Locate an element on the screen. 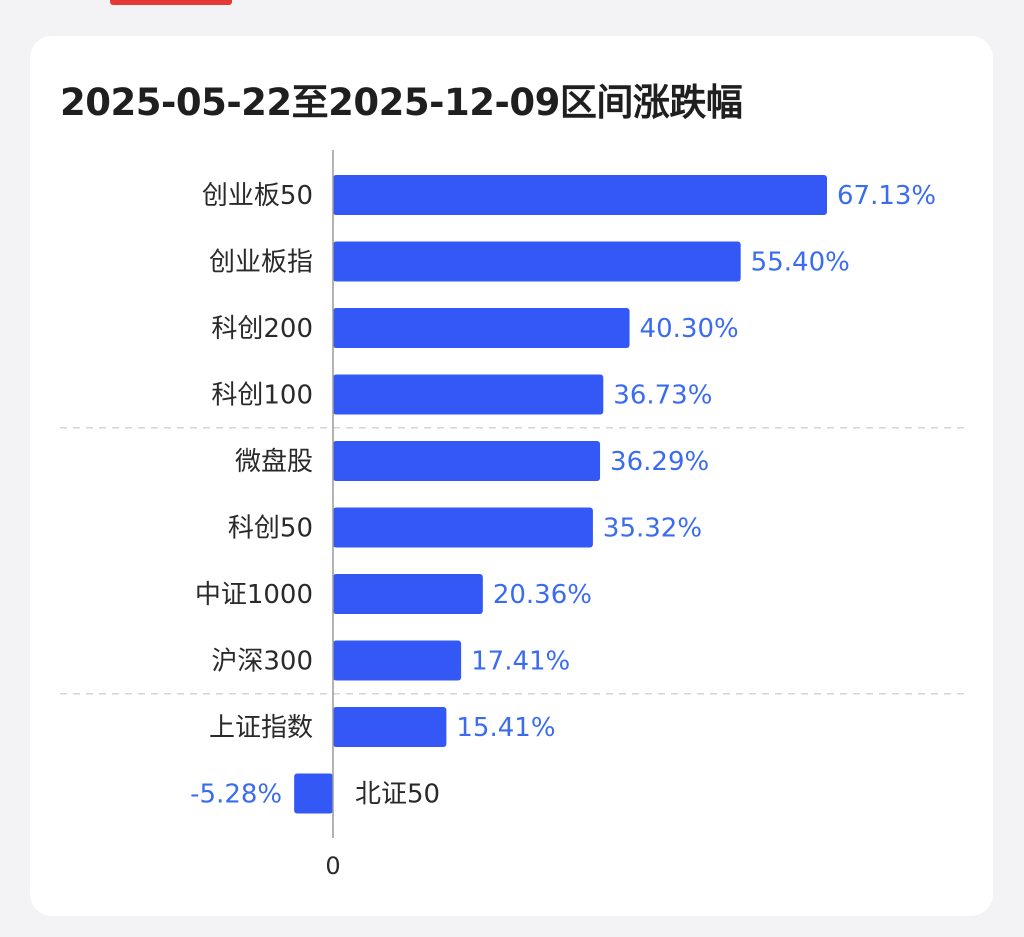 This screenshot has width=1024, height=937. top-strip is located at coordinates (512, 6).